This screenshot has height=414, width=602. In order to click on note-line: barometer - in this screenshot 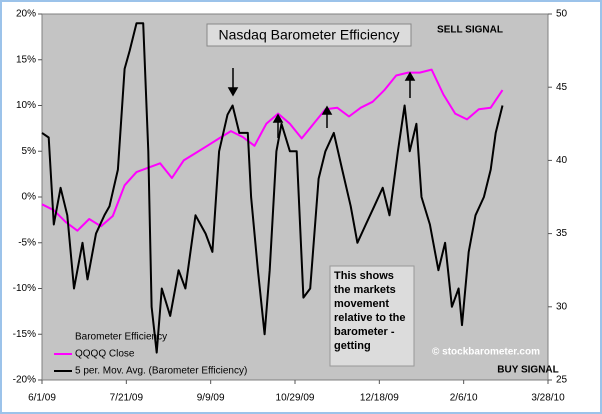, I will do `click(364, 332)`.